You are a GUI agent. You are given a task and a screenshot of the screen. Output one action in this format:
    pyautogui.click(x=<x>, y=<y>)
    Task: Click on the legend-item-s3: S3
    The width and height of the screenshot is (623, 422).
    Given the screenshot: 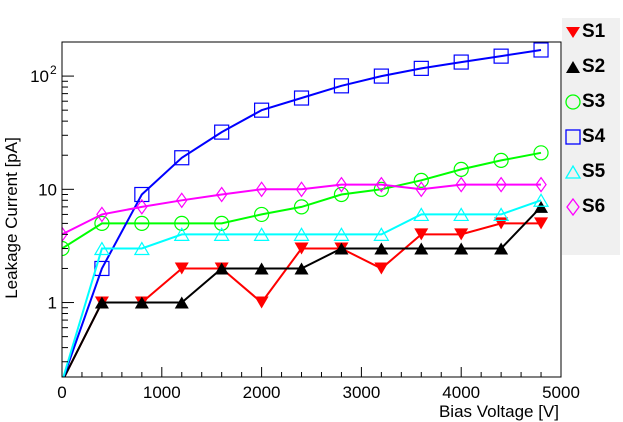 What is the action you would take?
    pyautogui.click(x=591, y=103)
    